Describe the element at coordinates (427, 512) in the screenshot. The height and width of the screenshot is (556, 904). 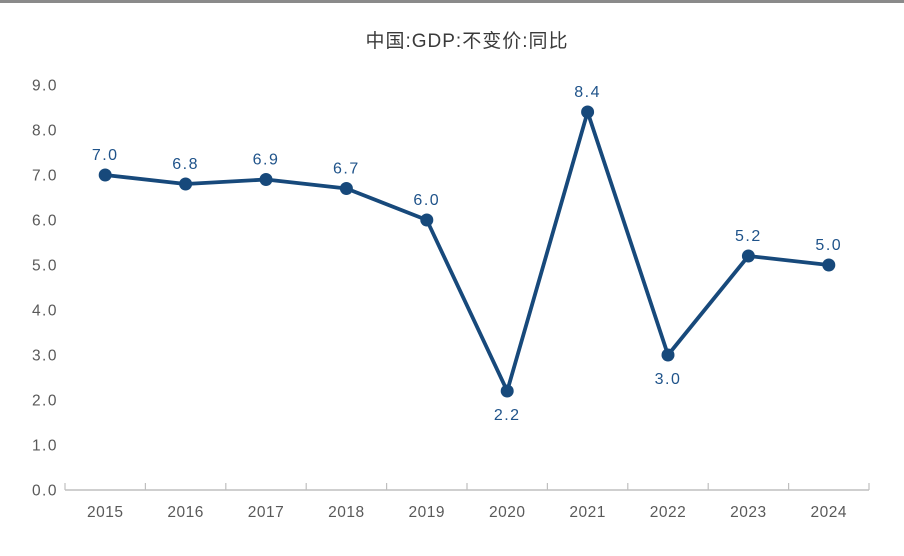
I see `x-tick-label: 2019` at that location.